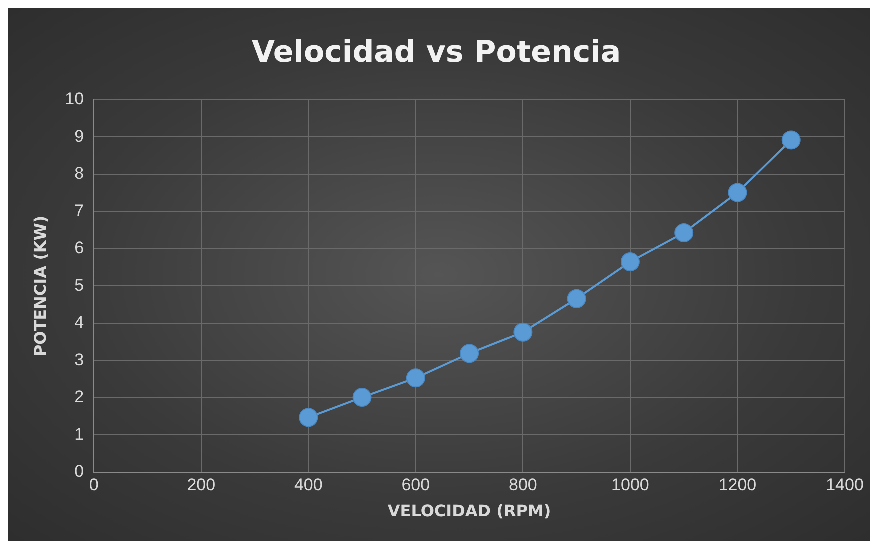  Describe the element at coordinates (631, 484) in the screenshot. I see `x-tick-label: 1000` at that location.